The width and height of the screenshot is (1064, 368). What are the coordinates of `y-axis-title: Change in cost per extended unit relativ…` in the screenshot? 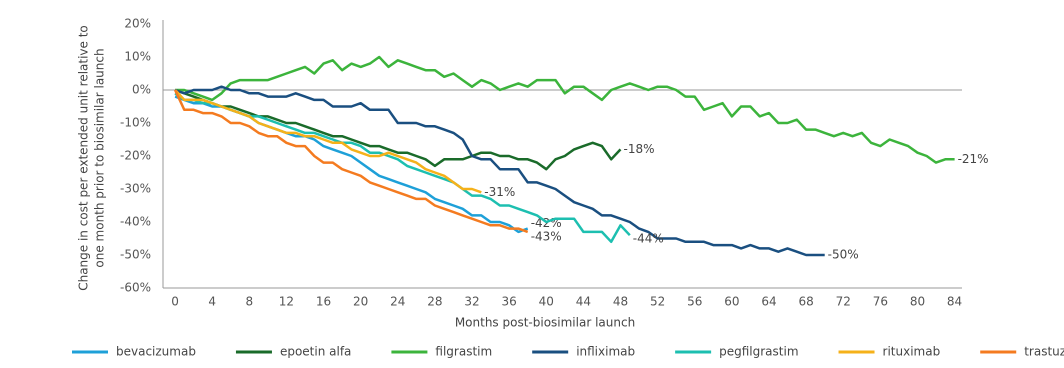 It's located at (84, 158).